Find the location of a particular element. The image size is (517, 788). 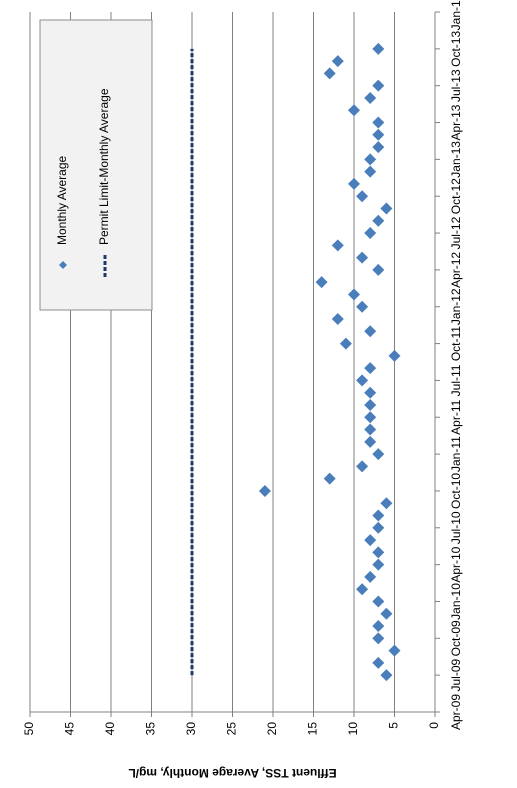

y-tick-label: 50 is located at coordinates (29, 729).